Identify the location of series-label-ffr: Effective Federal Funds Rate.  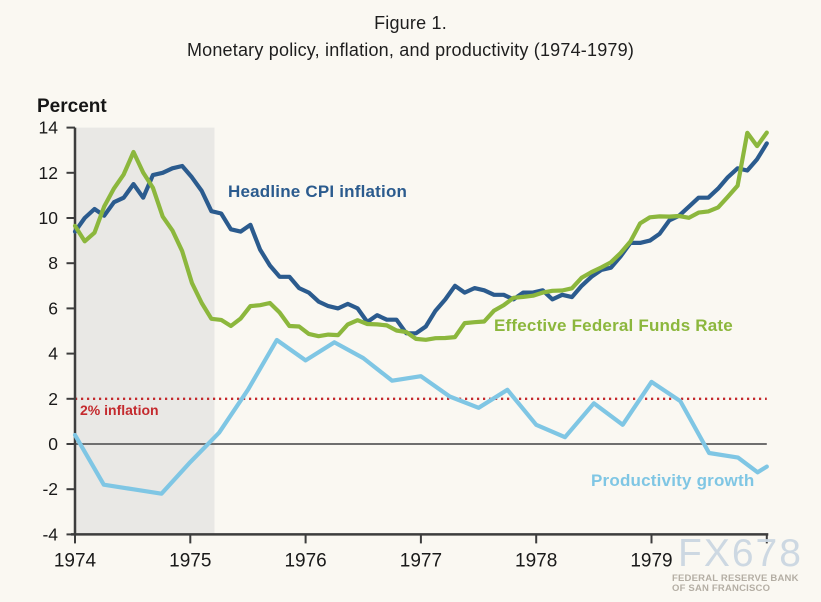
(613, 325).